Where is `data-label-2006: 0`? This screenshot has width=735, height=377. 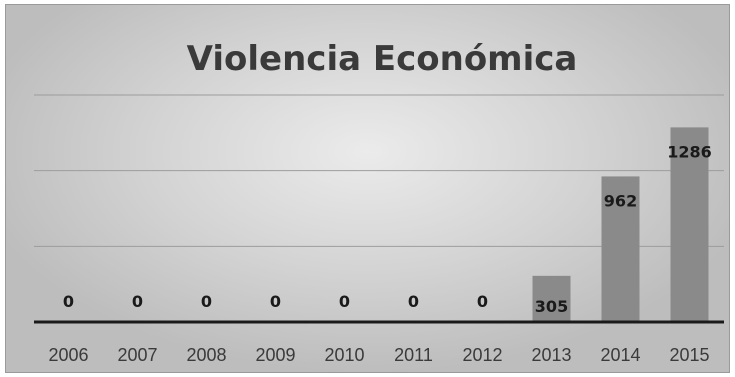 data-label-2006: 0 is located at coordinates (68, 301).